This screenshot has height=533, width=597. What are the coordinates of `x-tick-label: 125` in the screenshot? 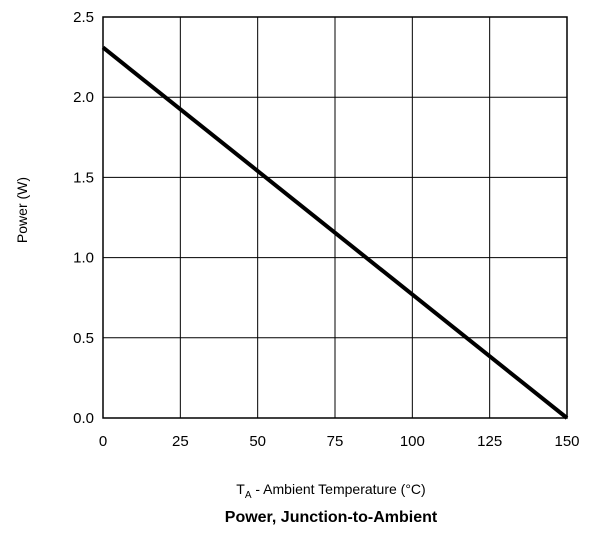 It's located at (489, 441).